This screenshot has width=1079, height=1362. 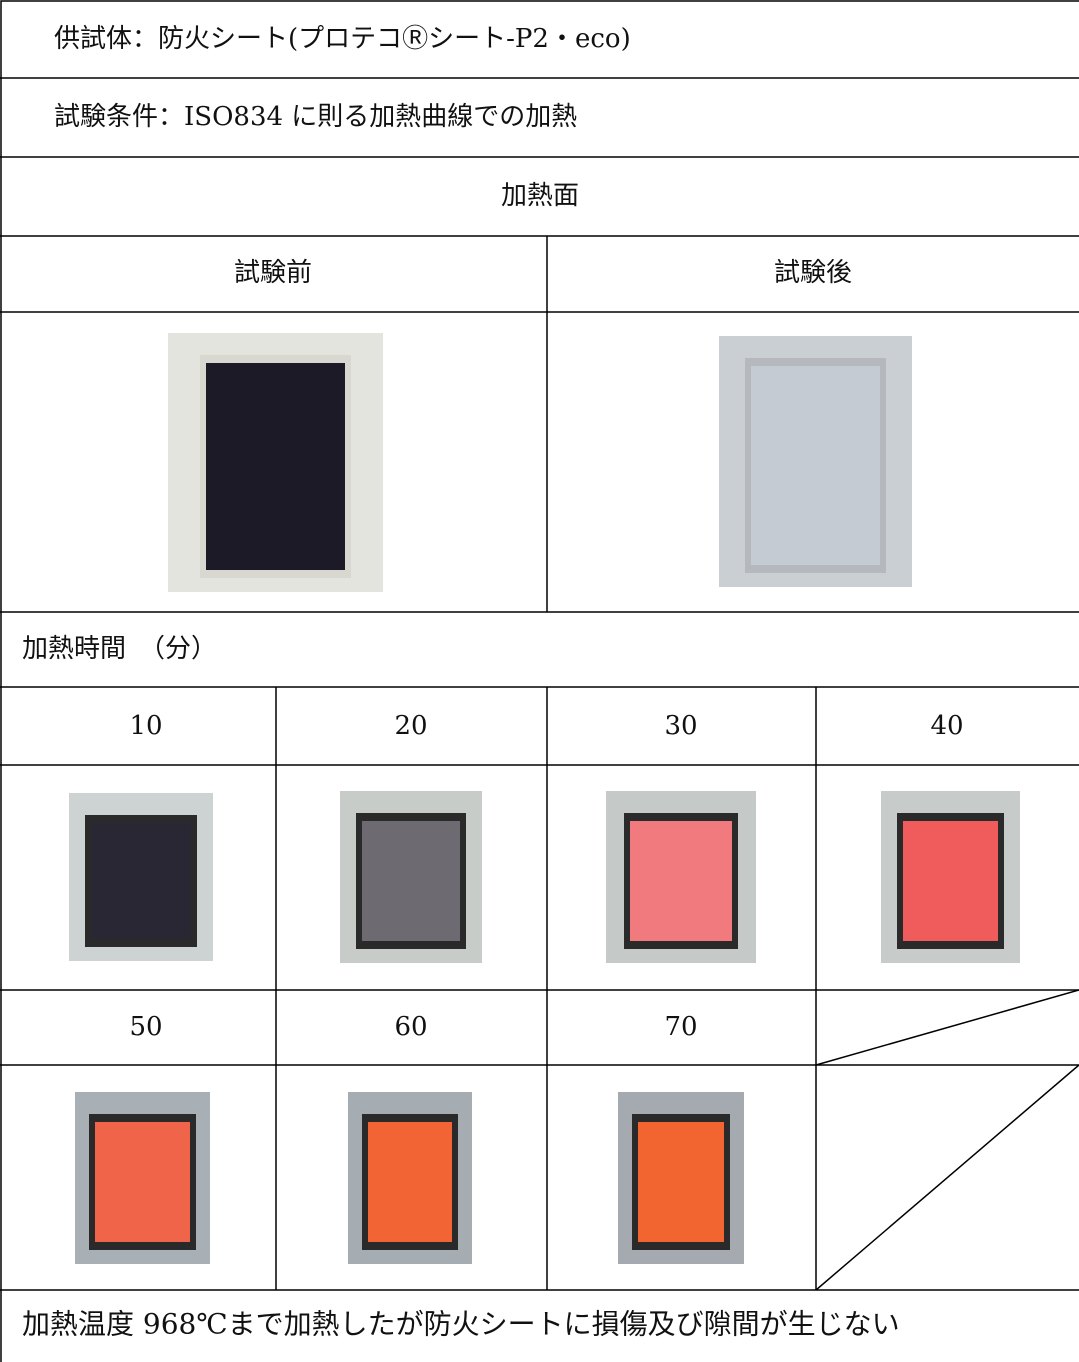 I want to click on heated-face: 加熱面, so click(x=540, y=196).